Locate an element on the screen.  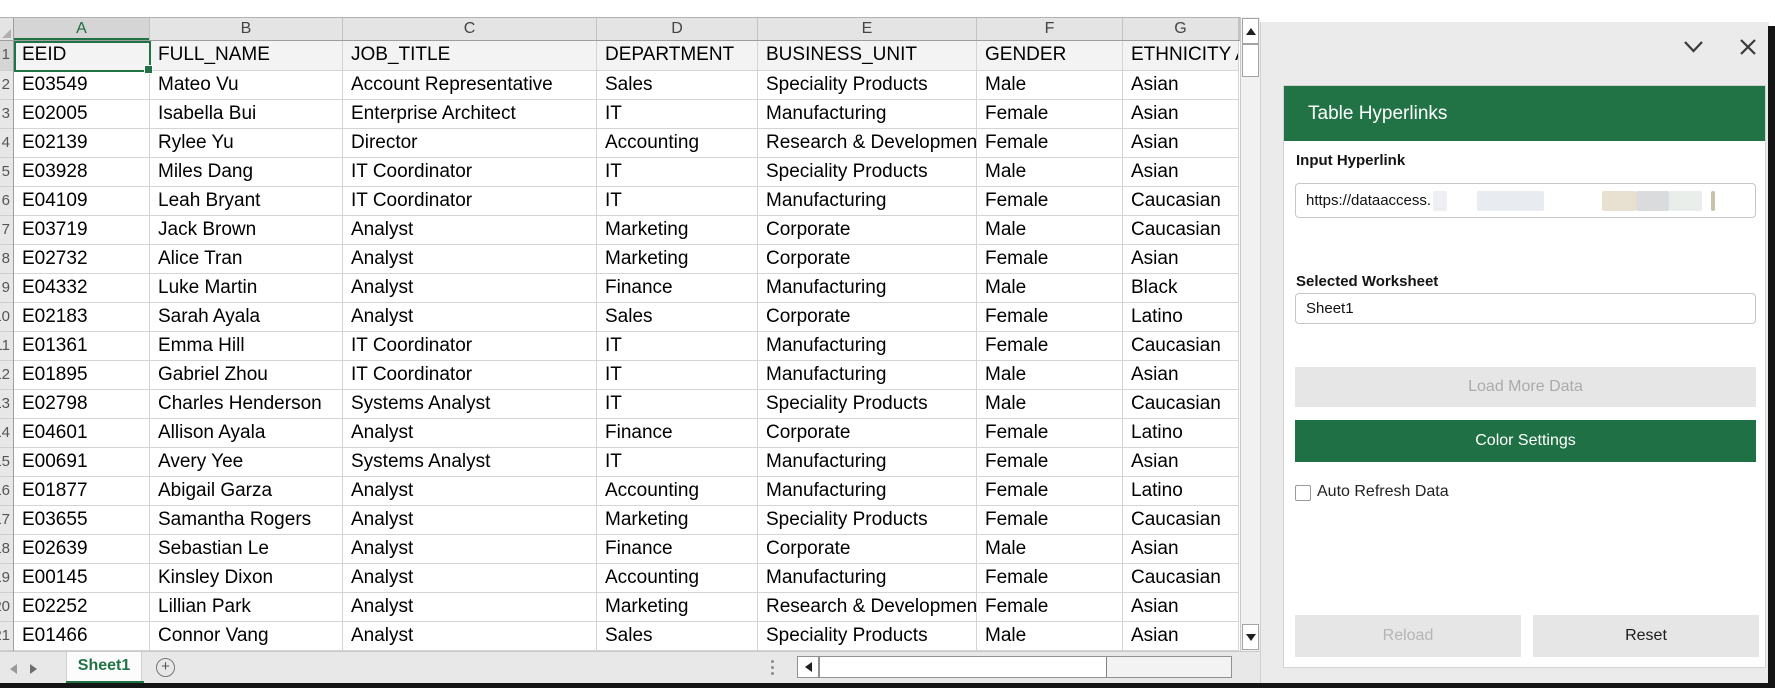
cell: Luke Martin is located at coordinates (246, 288).